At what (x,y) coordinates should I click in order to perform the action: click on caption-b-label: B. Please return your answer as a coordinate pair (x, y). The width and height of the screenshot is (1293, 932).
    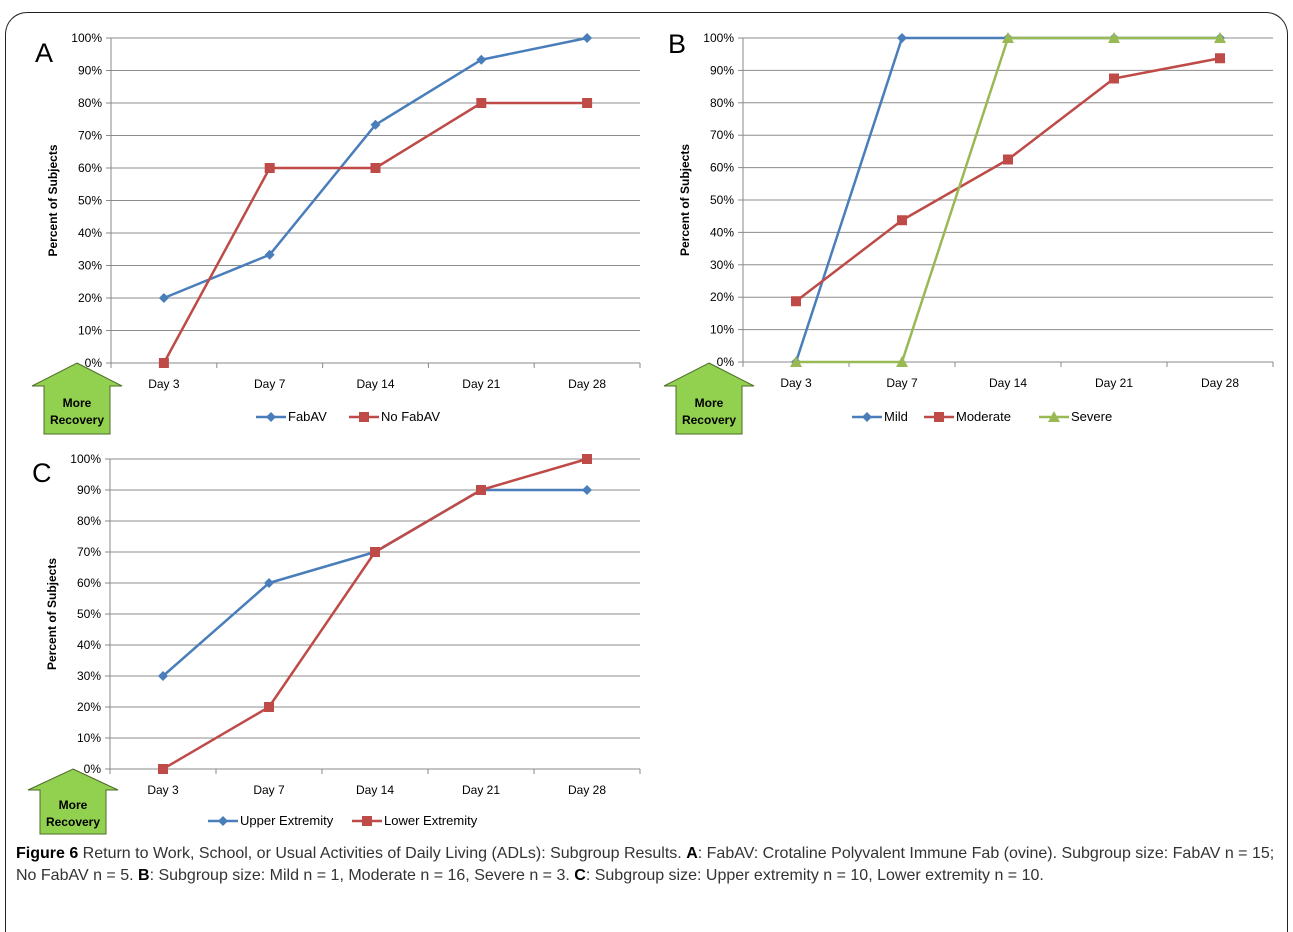
    Looking at the image, I should click on (144, 875).